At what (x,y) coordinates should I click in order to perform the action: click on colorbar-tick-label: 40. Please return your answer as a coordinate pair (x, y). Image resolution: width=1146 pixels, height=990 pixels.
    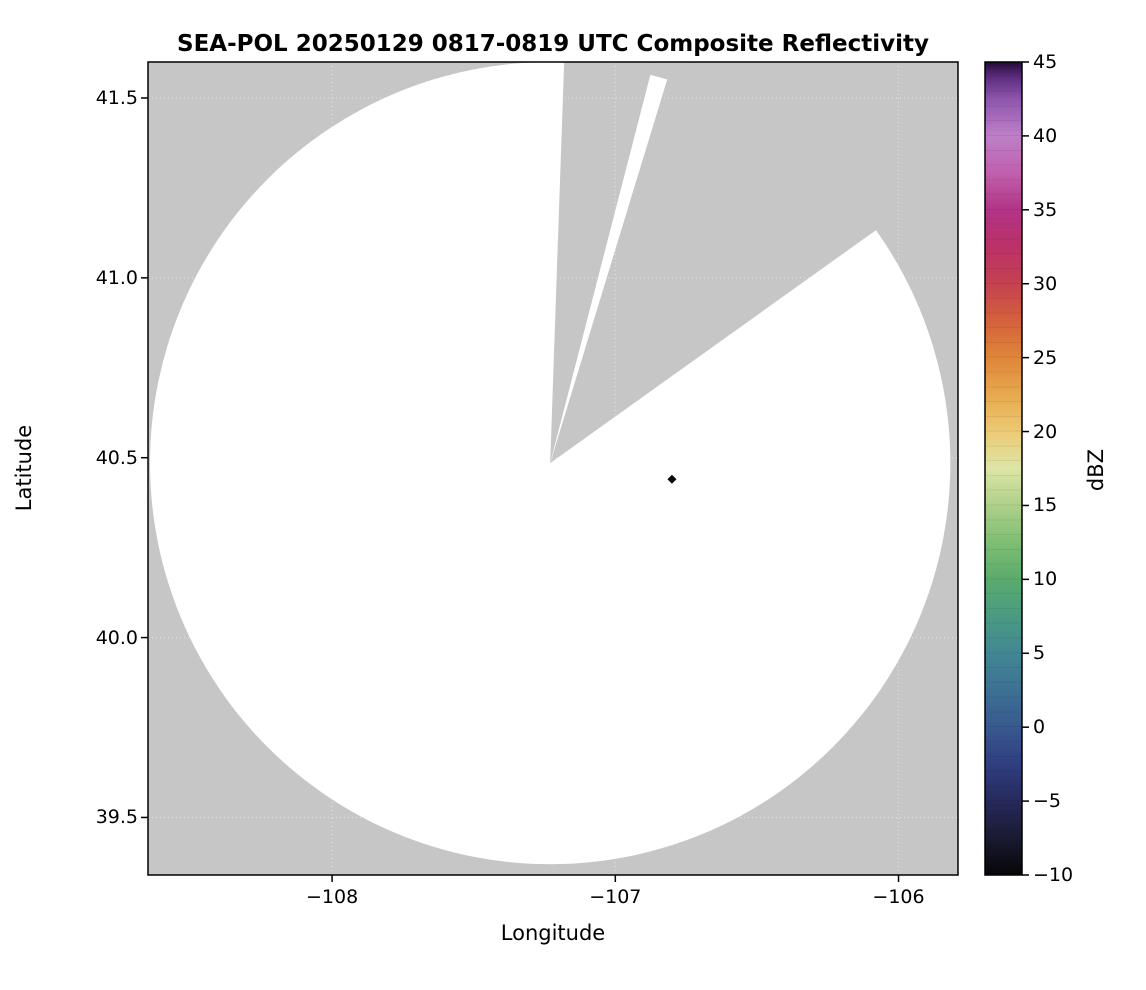
    Looking at the image, I should click on (1045, 135).